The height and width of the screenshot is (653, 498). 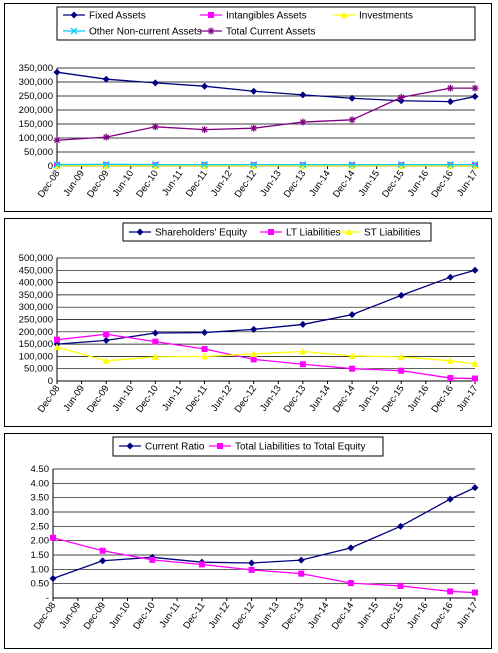 What do you see at coordinates (344, 398) in the screenshot?
I see `x-tick-label: Dec-14` at bounding box center [344, 398].